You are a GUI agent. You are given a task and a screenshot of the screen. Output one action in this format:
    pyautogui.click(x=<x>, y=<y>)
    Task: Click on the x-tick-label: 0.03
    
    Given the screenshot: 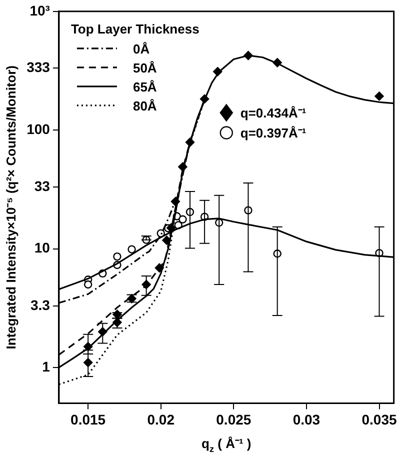 What is the action you would take?
    pyautogui.click(x=306, y=419)
    